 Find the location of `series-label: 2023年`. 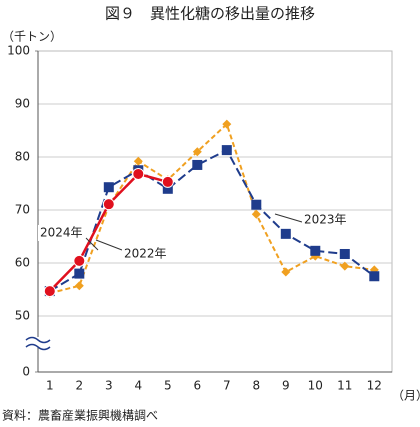

series-label: 2023年 is located at coordinates (325, 220).